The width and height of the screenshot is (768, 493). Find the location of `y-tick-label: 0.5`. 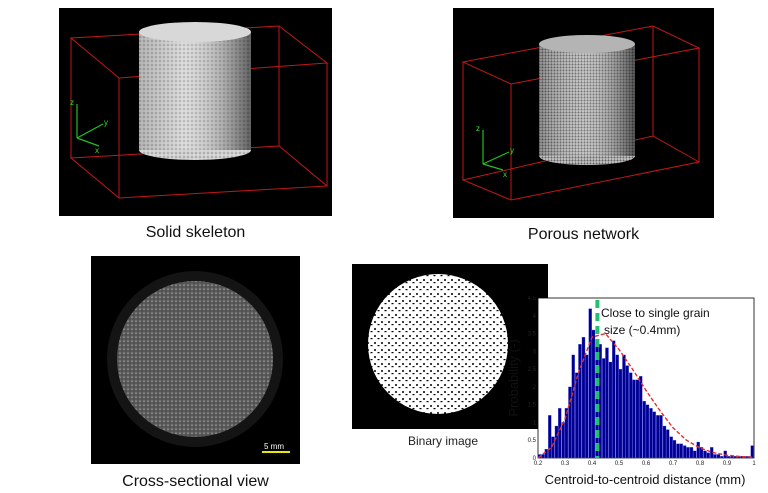

y-tick-label: 0.5 is located at coordinates (532, 441).